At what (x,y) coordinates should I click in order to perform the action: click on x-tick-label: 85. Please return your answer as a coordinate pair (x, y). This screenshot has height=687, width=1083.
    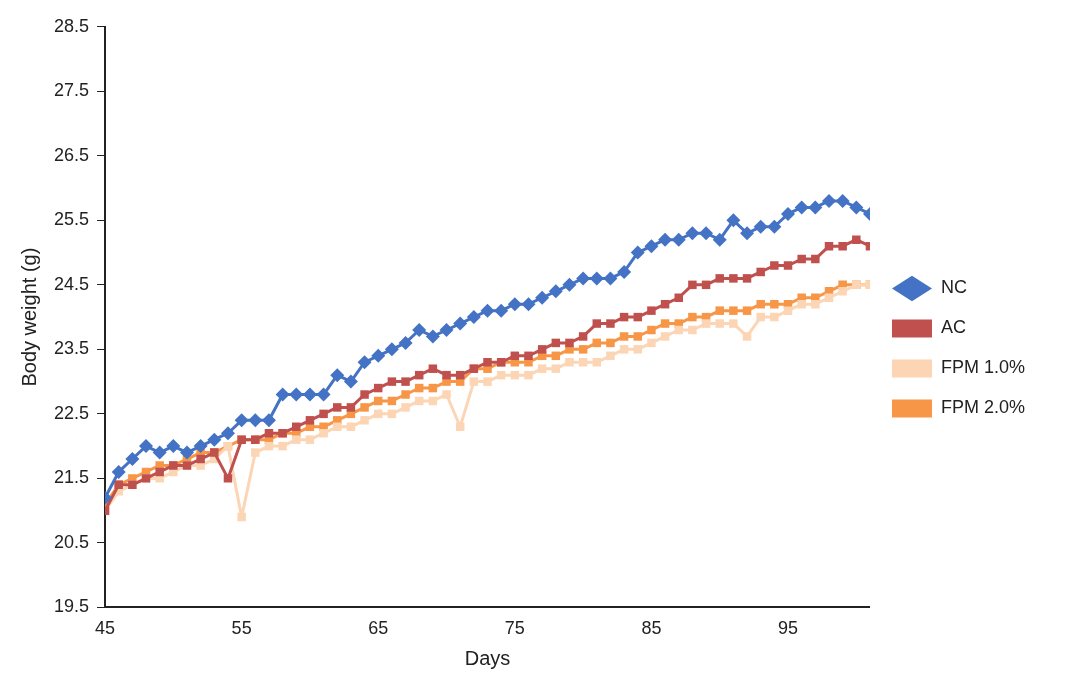
    Looking at the image, I should click on (651, 628).